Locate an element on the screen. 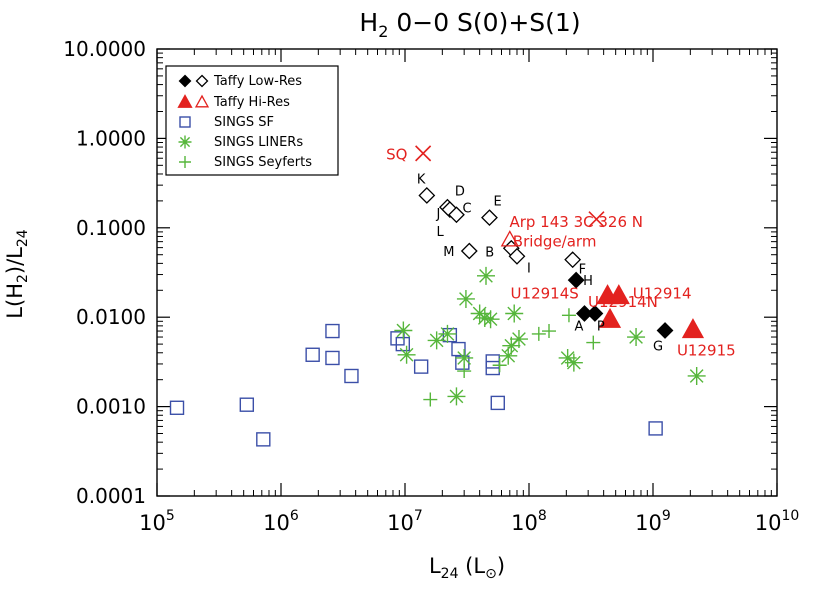  legend-markers is located at coordinates (193, 121).